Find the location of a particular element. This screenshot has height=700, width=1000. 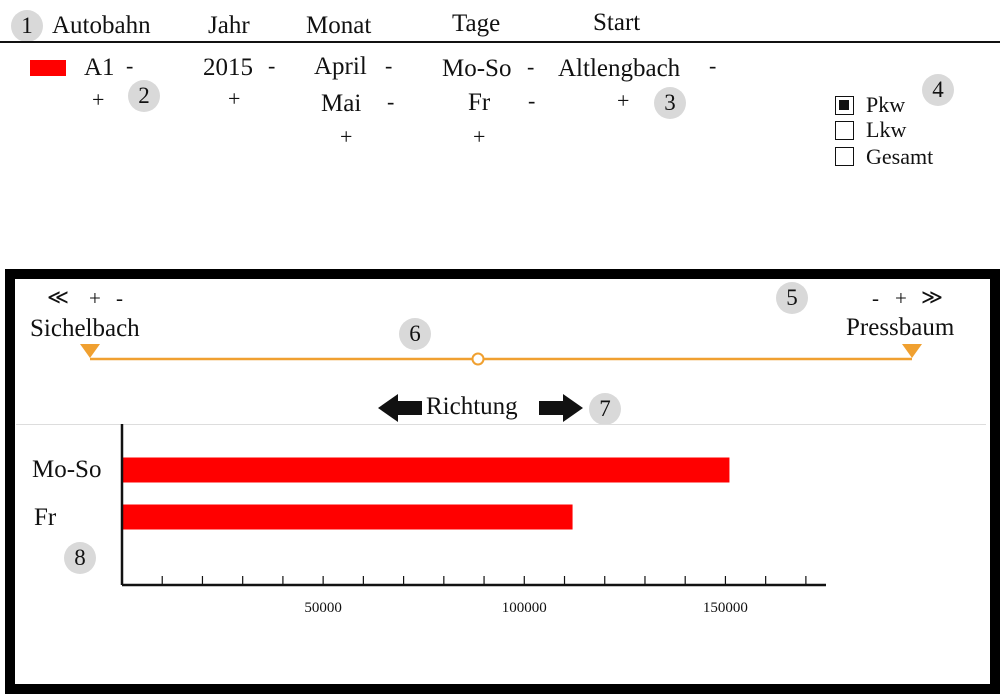

x-tick-label: 100000 is located at coordinates (524, 608).